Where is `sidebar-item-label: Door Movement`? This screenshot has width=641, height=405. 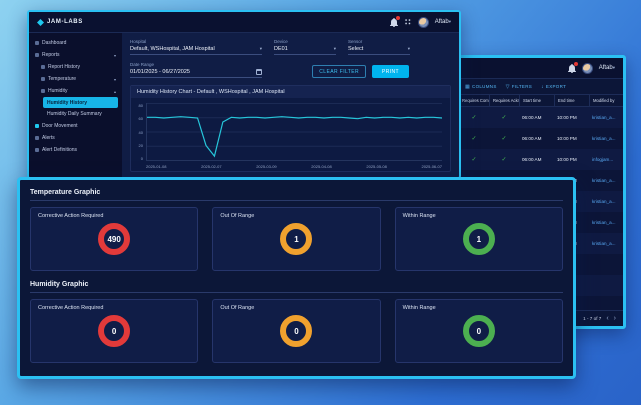
sidebar-item-label: Door Movement is located at coordinates (60, 126).